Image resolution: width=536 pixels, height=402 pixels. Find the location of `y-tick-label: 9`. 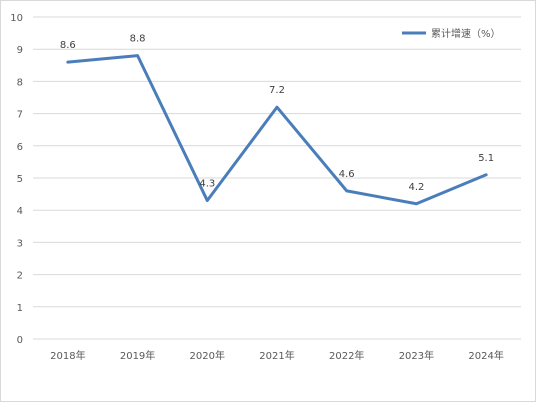

y-tick-label: 9 is located at coordinates (20, 50).